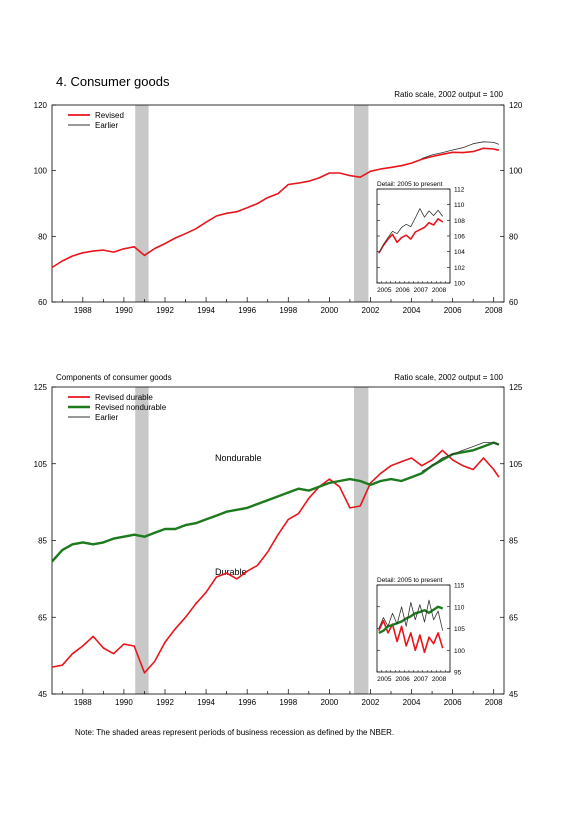 The image size is (585, 815). Describe the element at coordinates (459, 221) in the screenshot. I see `detail-y-tick-label: 108` at that location.